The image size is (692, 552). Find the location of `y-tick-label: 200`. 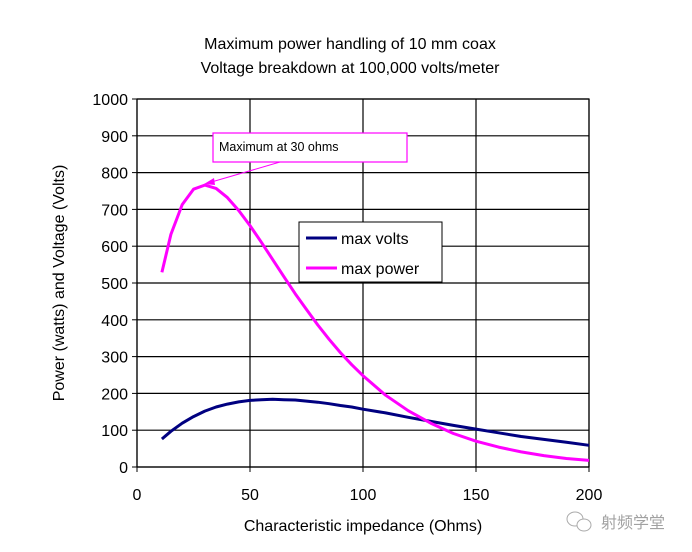

y-tick-label: 200 is located at coordinates (114, 394).